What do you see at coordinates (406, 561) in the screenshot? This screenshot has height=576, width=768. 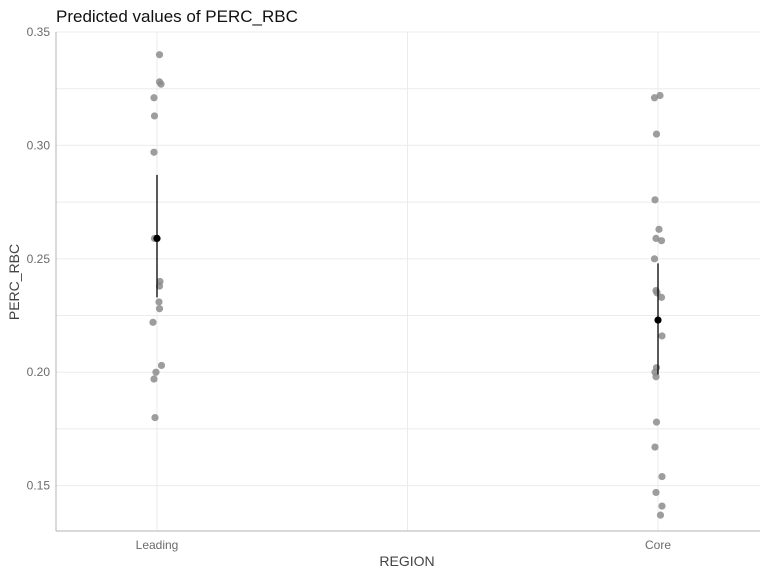 I see `x-axis-title: REGION` at bounding box center [406, 561].